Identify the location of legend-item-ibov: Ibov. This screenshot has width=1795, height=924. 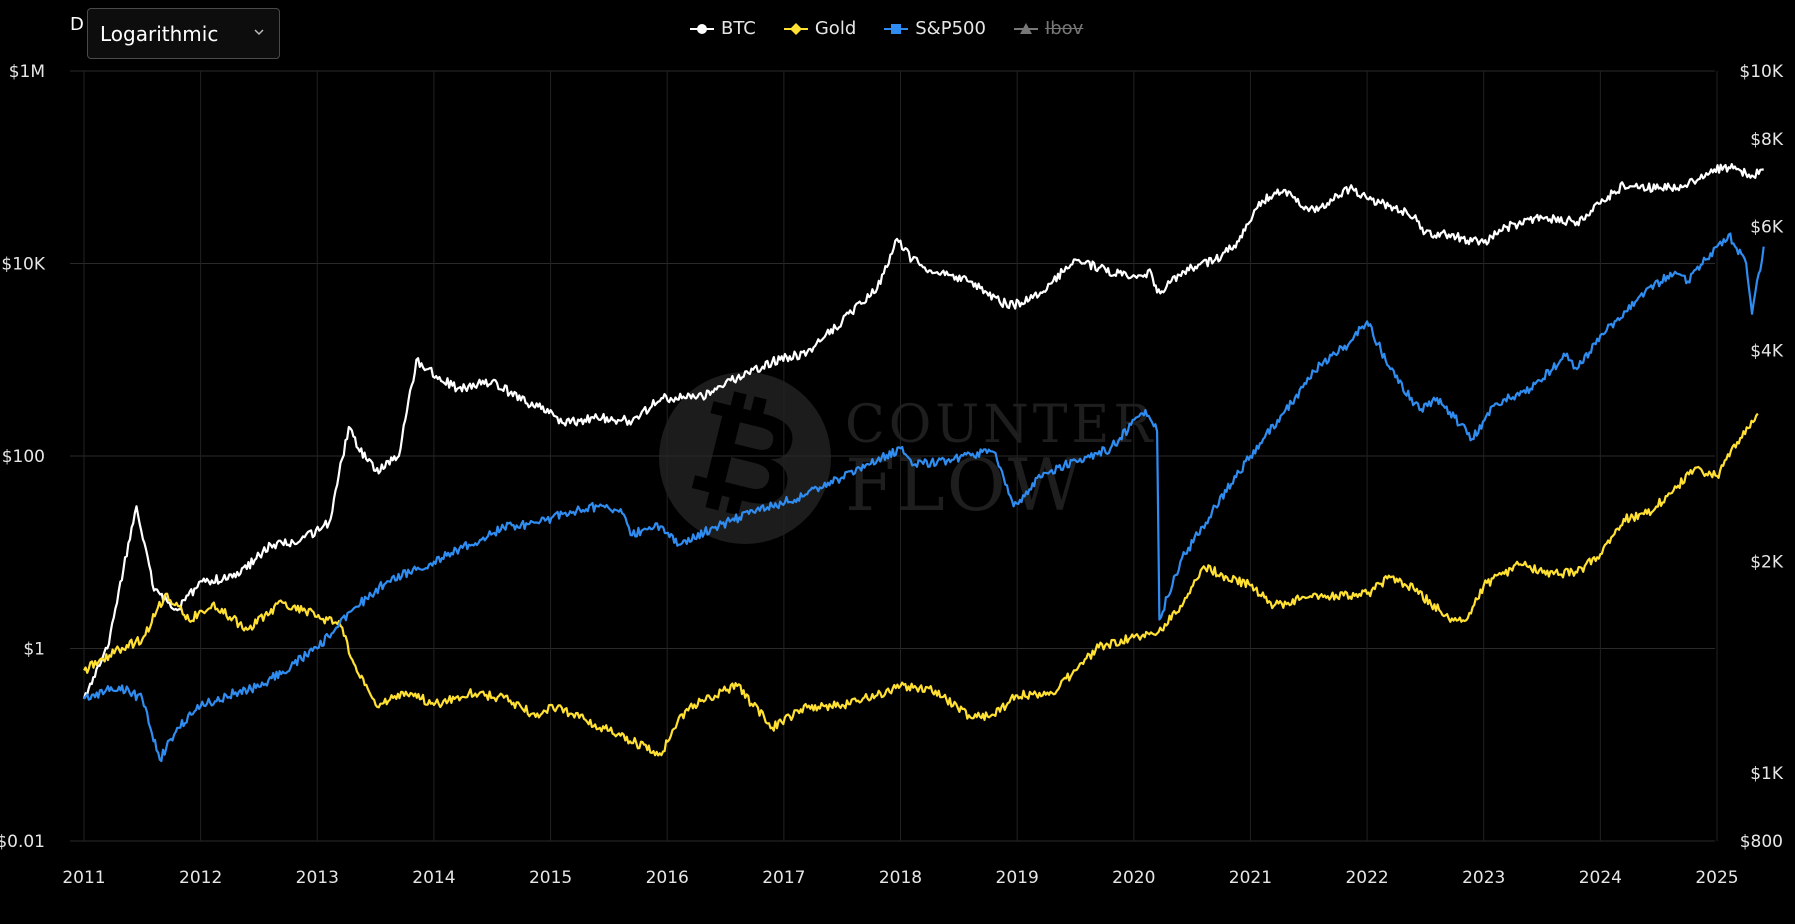
(1048, 28).